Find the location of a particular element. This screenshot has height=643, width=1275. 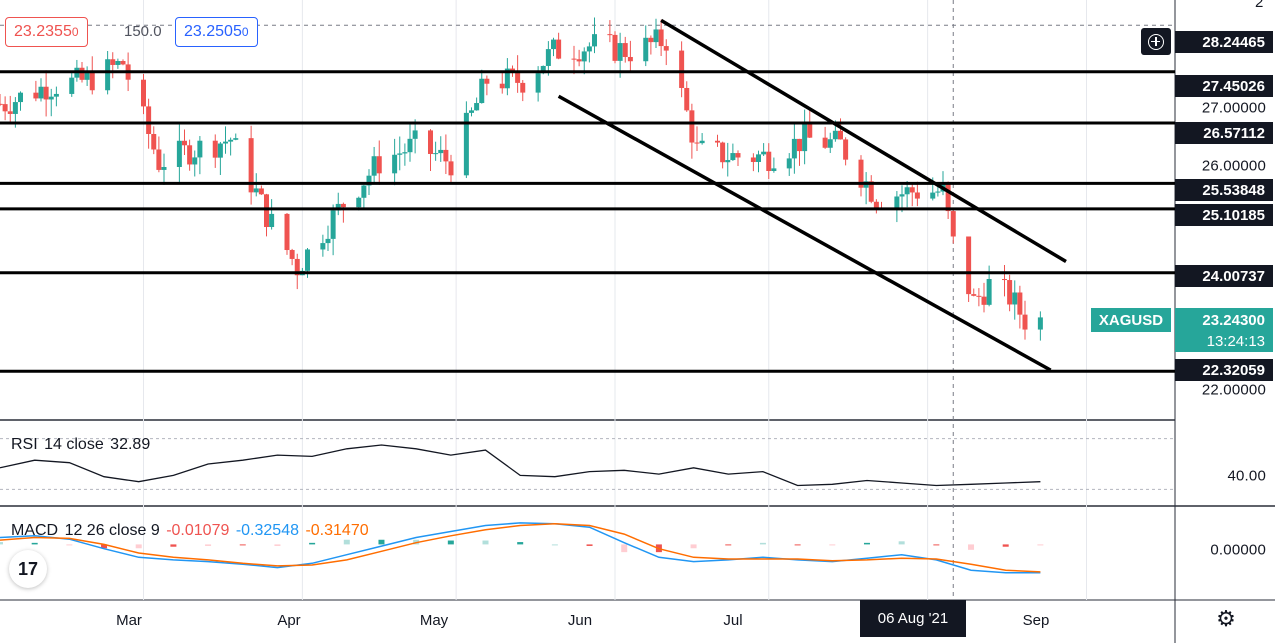

buy-price-button: 23.2505 0 is located at coordinates (216, 32).